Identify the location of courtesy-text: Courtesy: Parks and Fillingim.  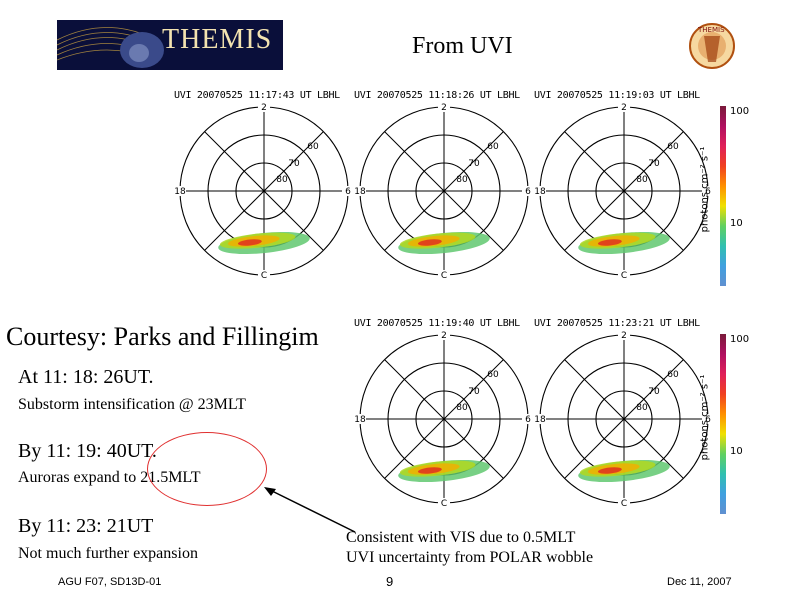
(162, 336).